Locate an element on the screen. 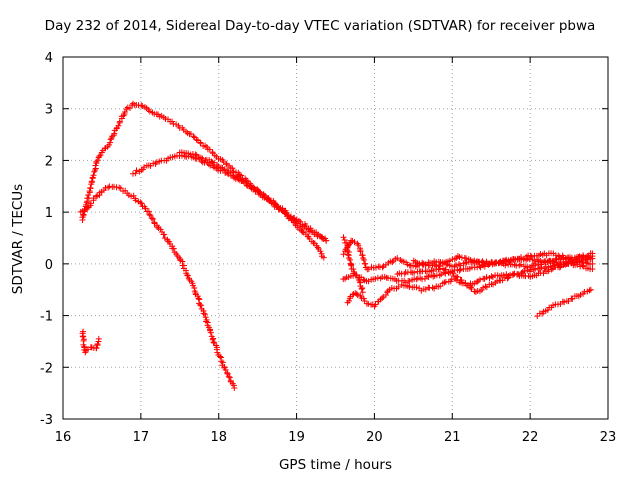 The image size is (640, 480). series-arc-c is located at coordinates (251, 205).